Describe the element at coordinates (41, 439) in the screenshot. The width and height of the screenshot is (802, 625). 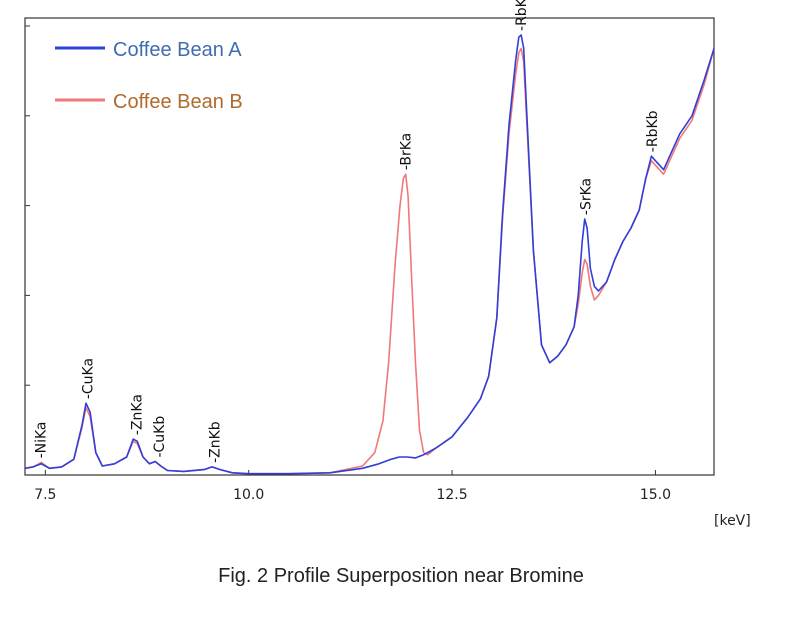
I see `peak-label-nika: -NiKa` at that location.